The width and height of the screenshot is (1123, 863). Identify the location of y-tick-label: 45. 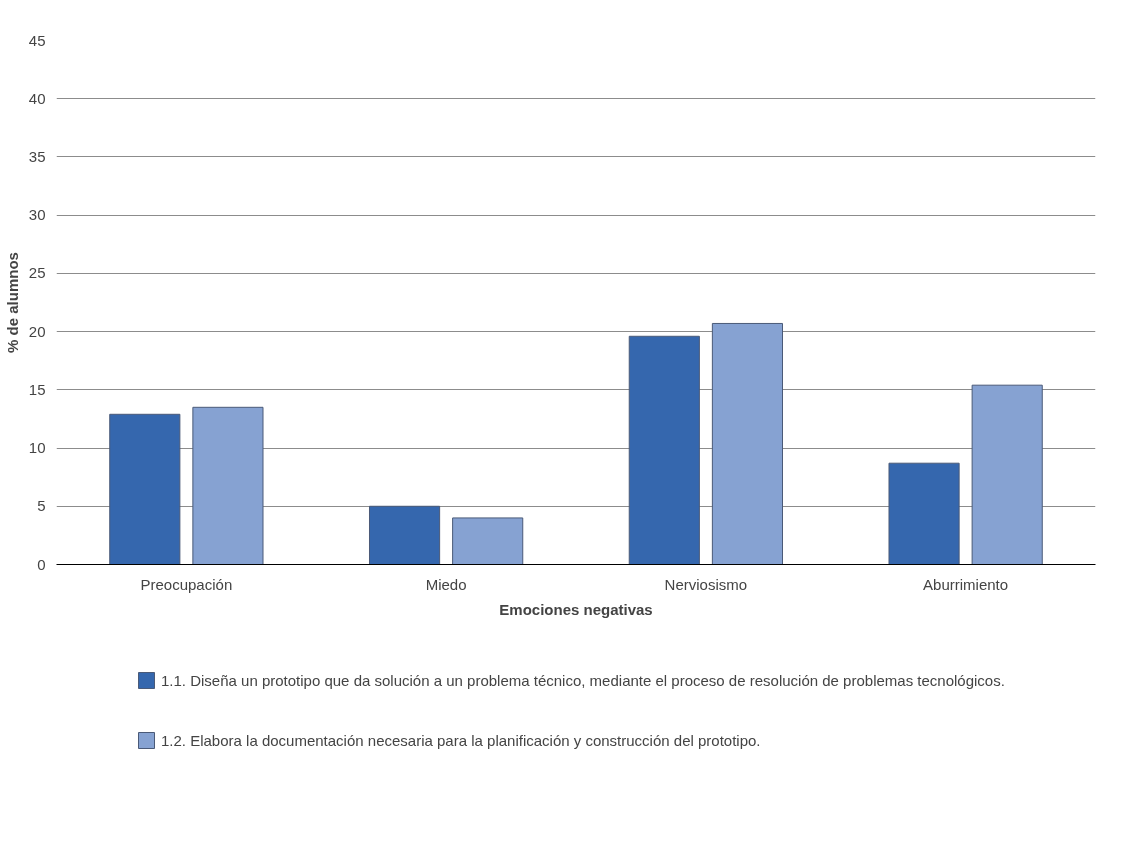
(37, 40).